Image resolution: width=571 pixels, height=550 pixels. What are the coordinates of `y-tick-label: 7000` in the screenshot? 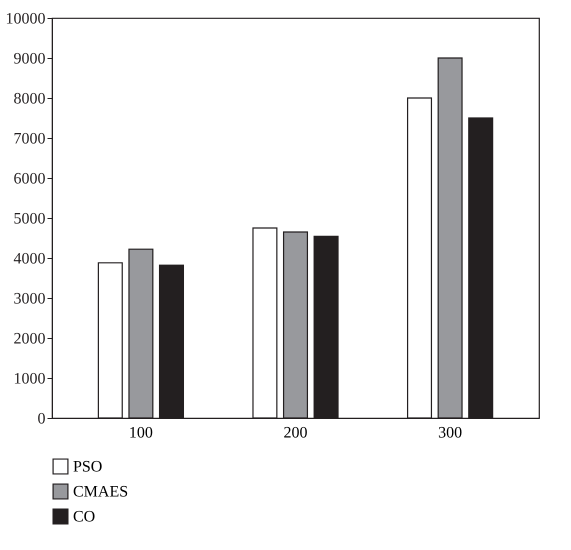 It's located at (30, 139).